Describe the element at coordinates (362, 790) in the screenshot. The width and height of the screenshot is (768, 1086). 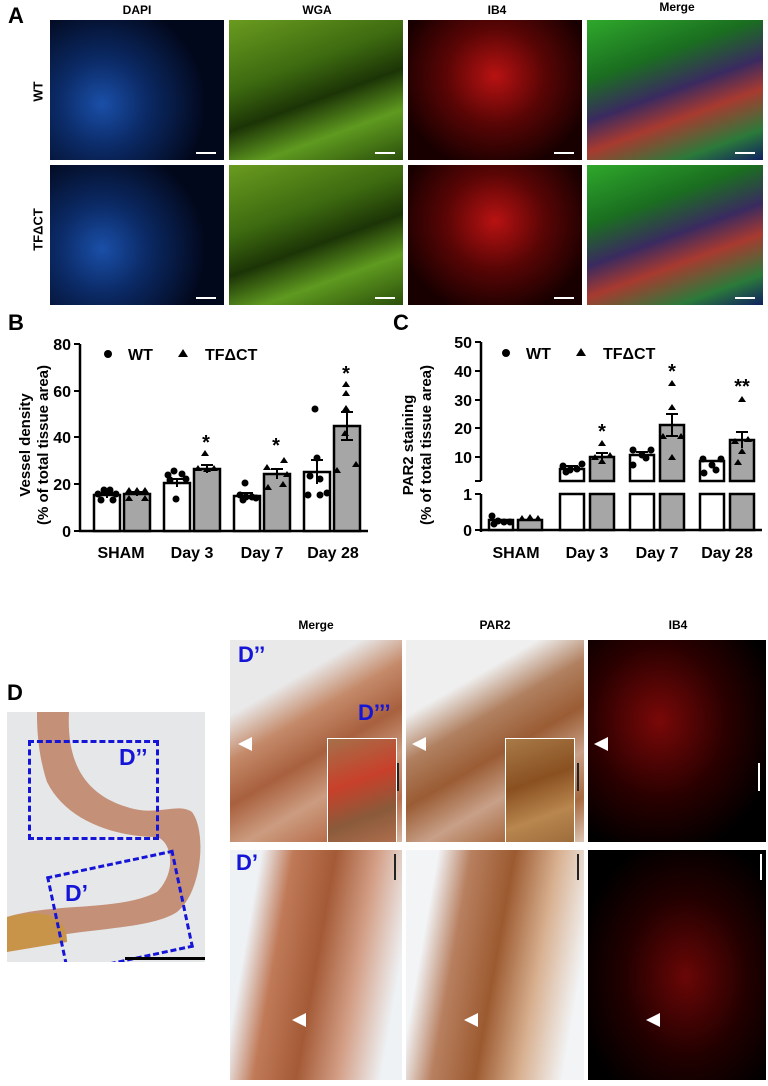
I see `inset-d-triple-prime` at that location.